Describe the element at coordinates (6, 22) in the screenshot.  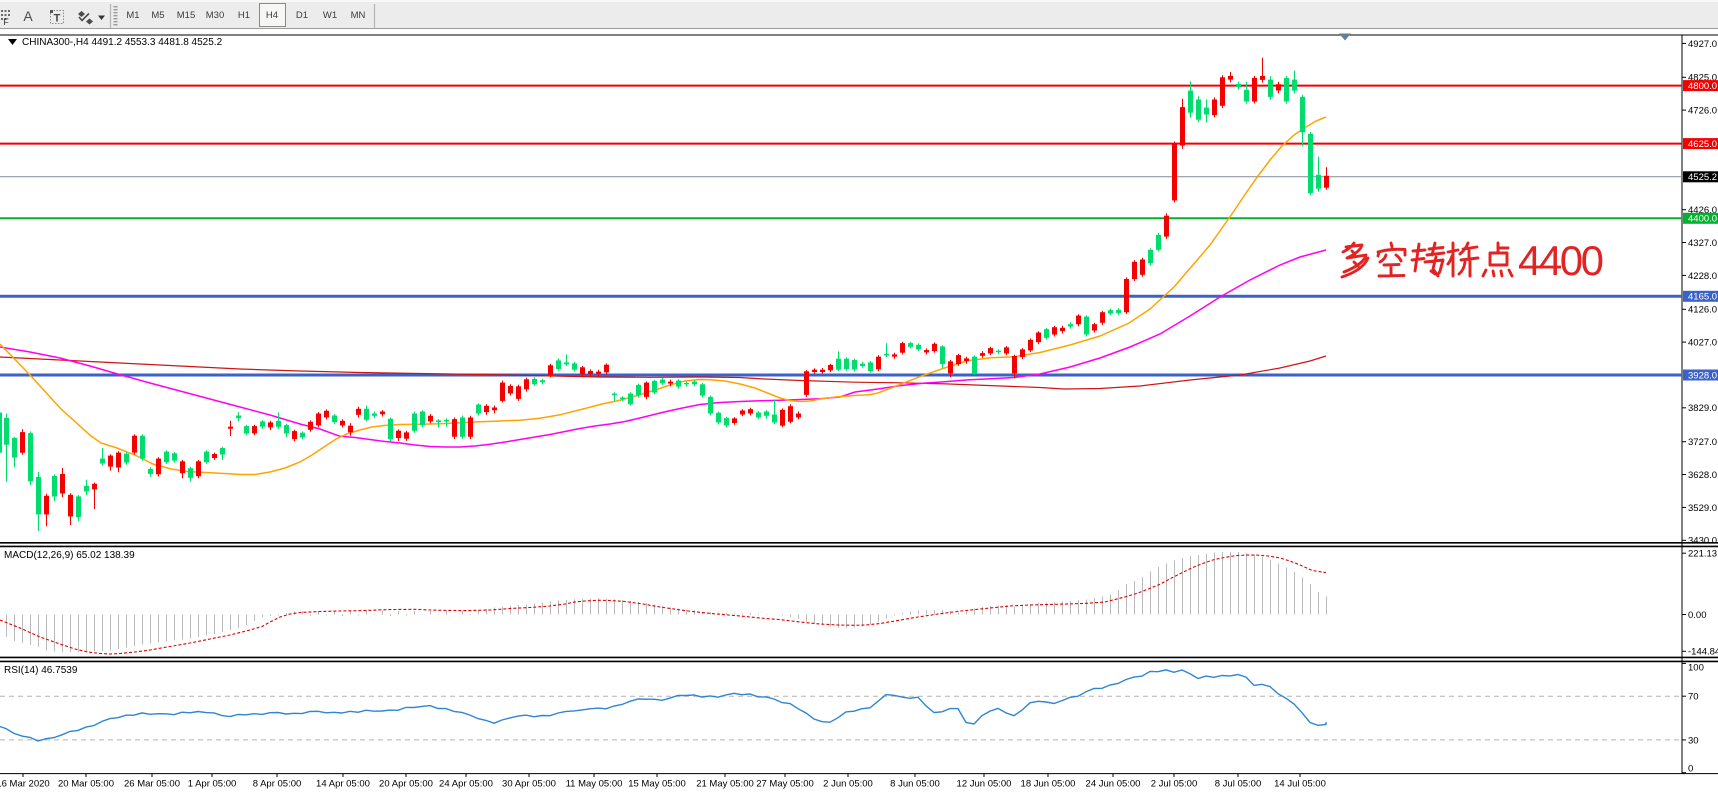
I see `svg-text: F` at that location.